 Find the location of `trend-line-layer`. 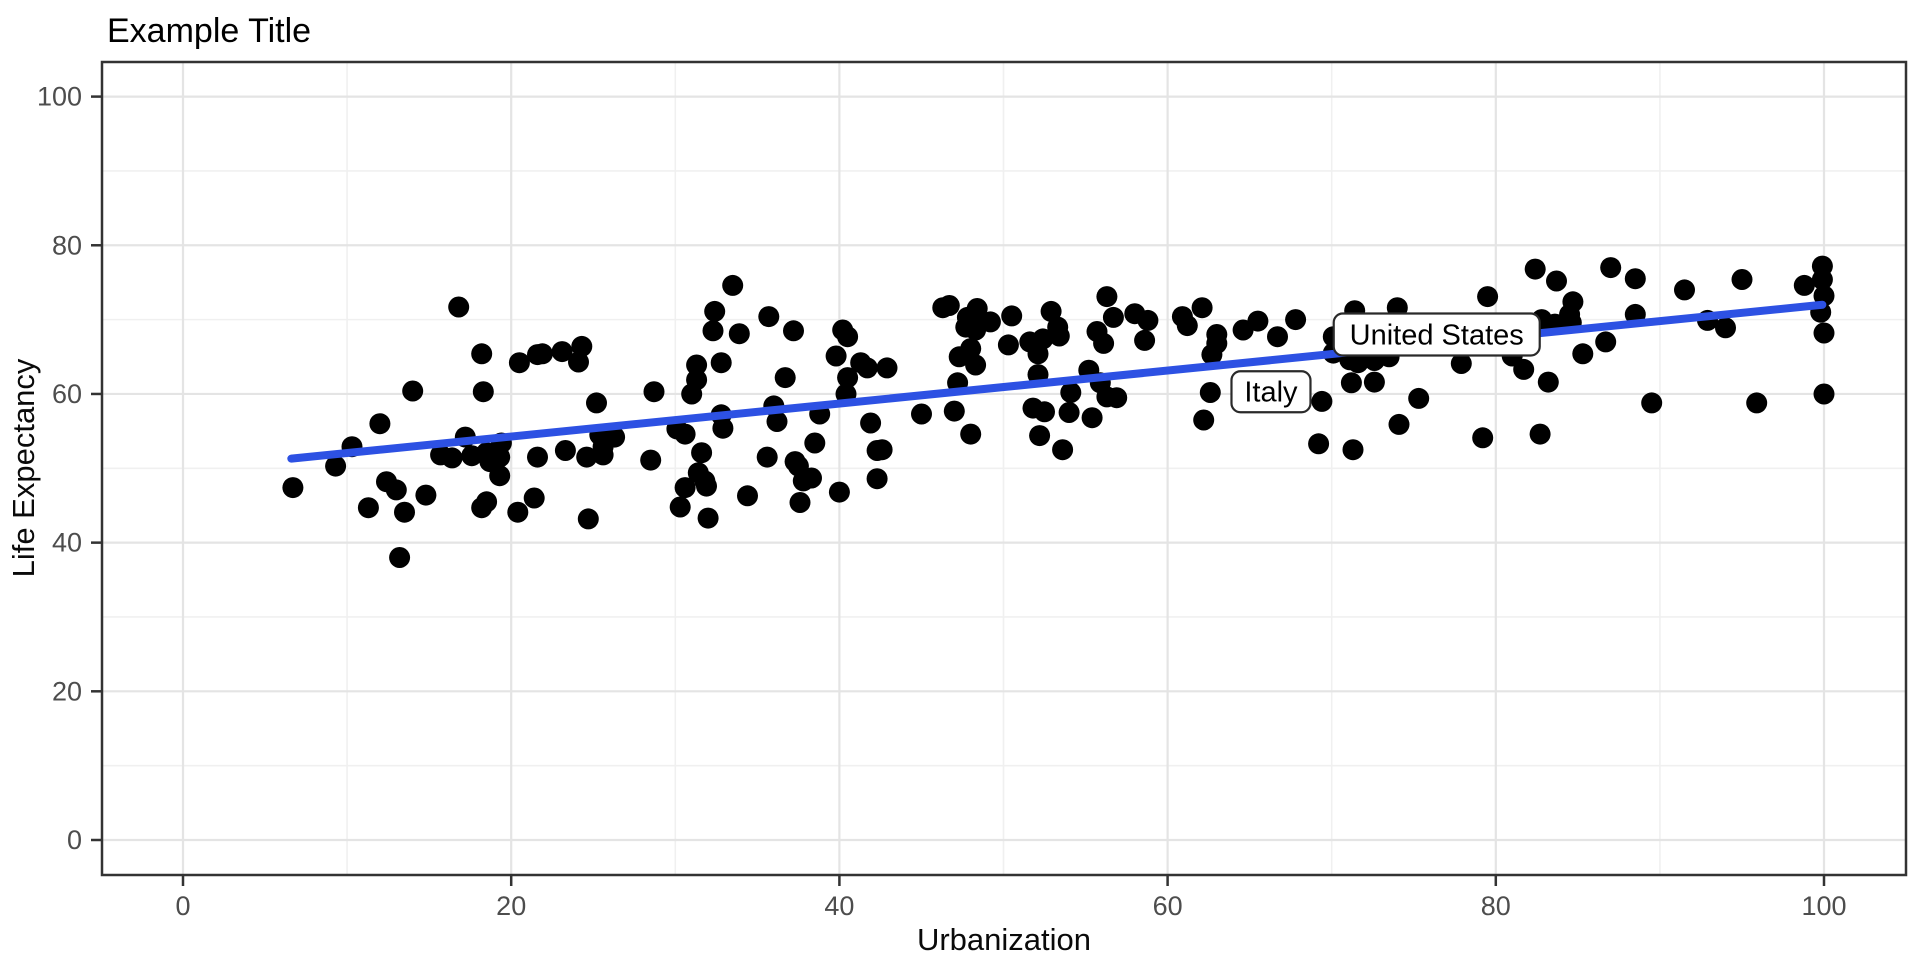

trend-line-layer is located at coordinates (1057, 381).